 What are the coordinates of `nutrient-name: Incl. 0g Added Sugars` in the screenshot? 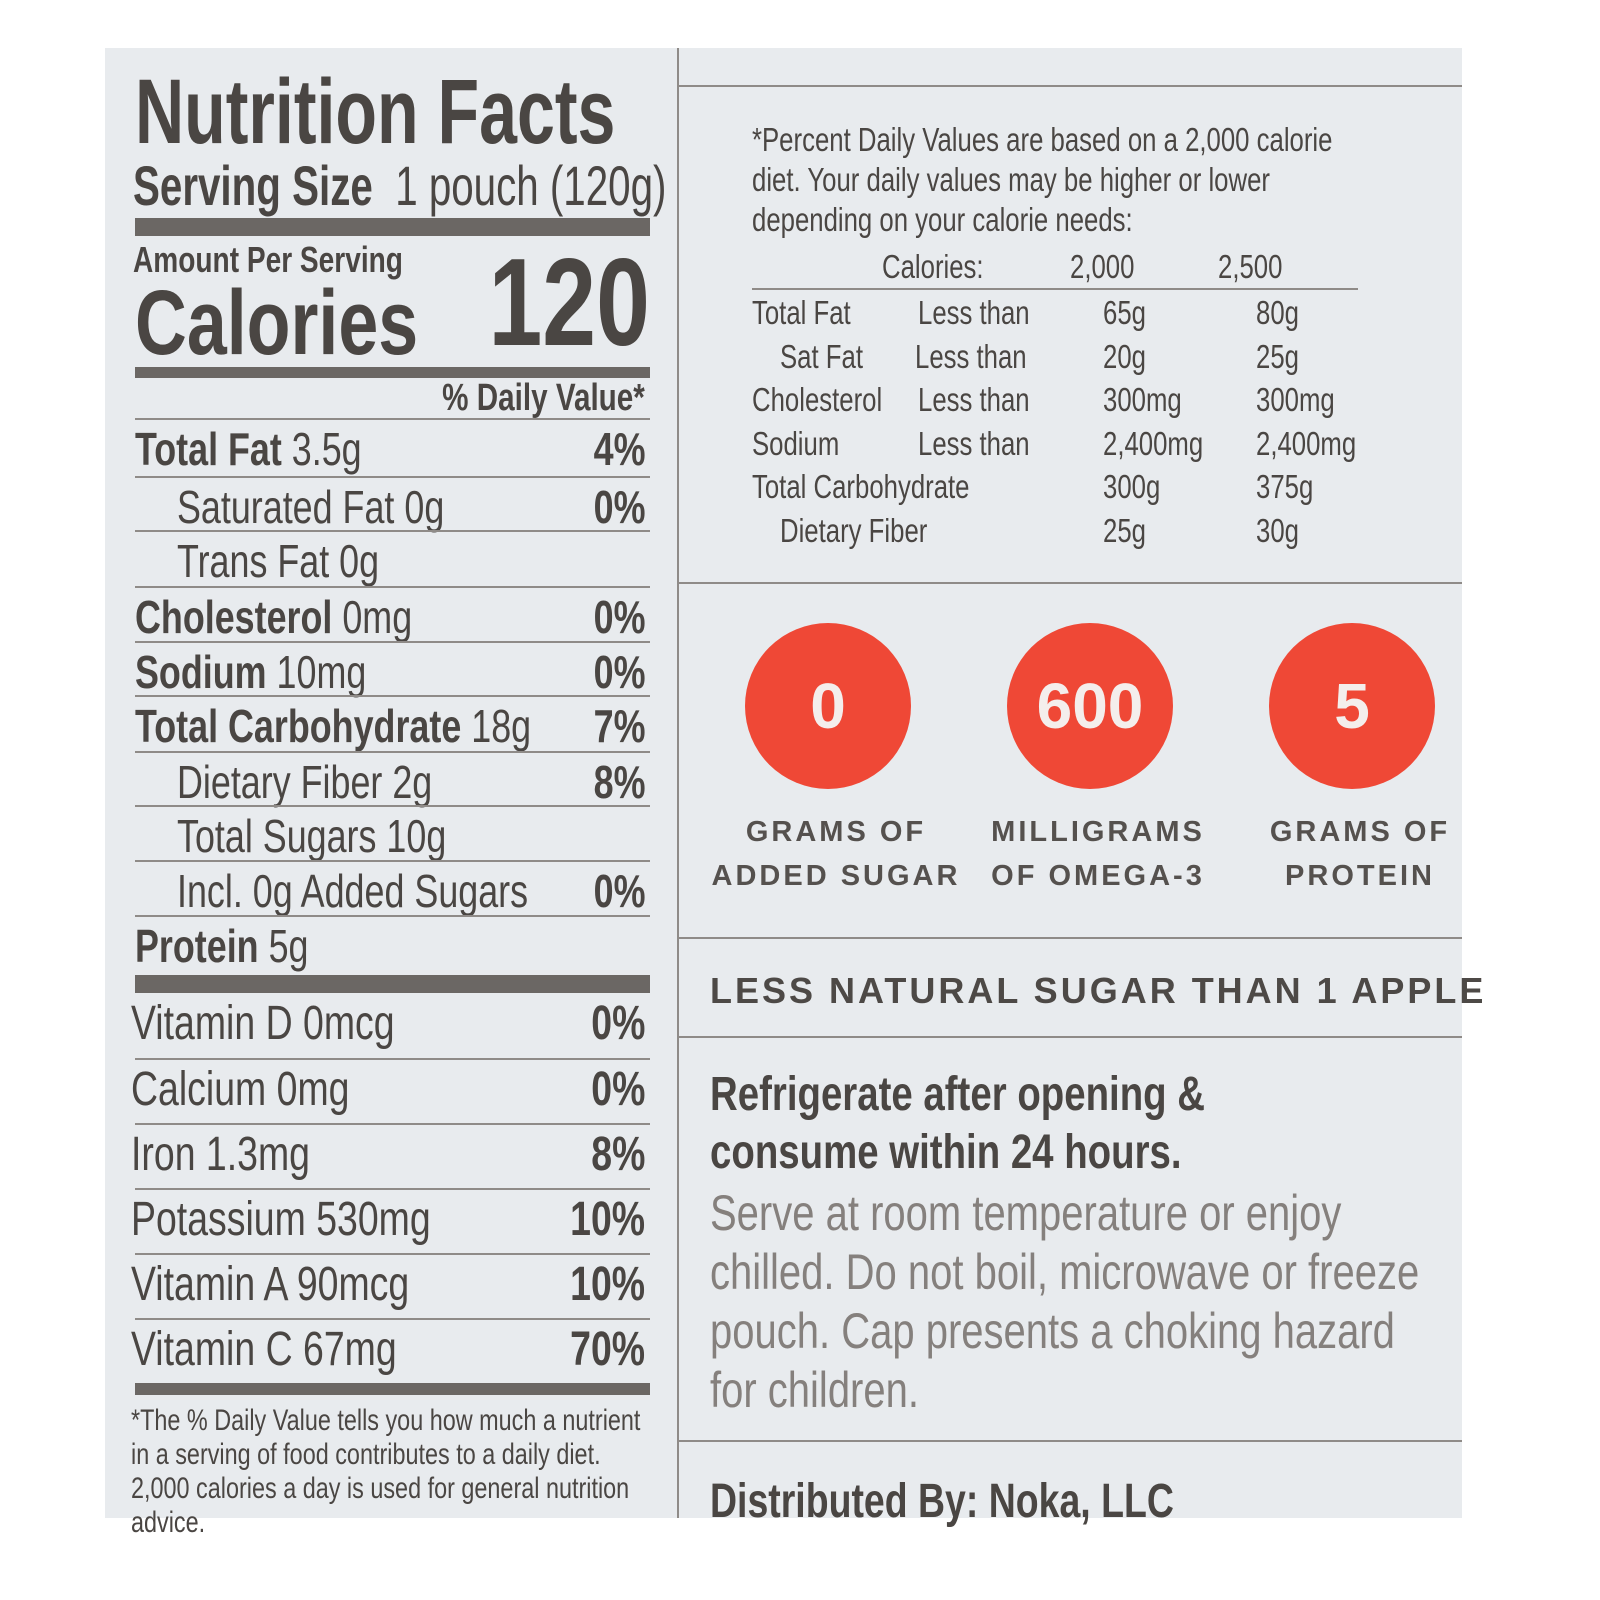 It's located at (353, 891).